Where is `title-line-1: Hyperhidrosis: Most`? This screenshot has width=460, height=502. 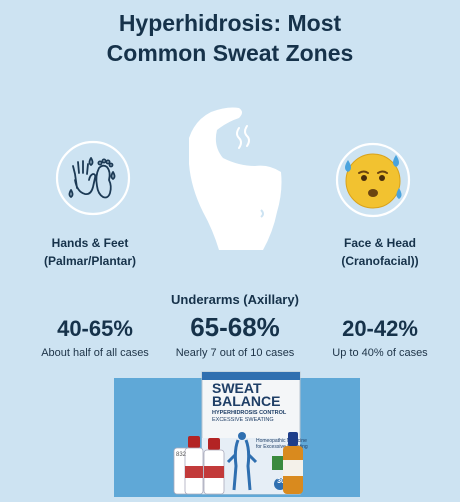 title-line-1: Hyperhidrosis: Most is located at coordinates (230, 23).